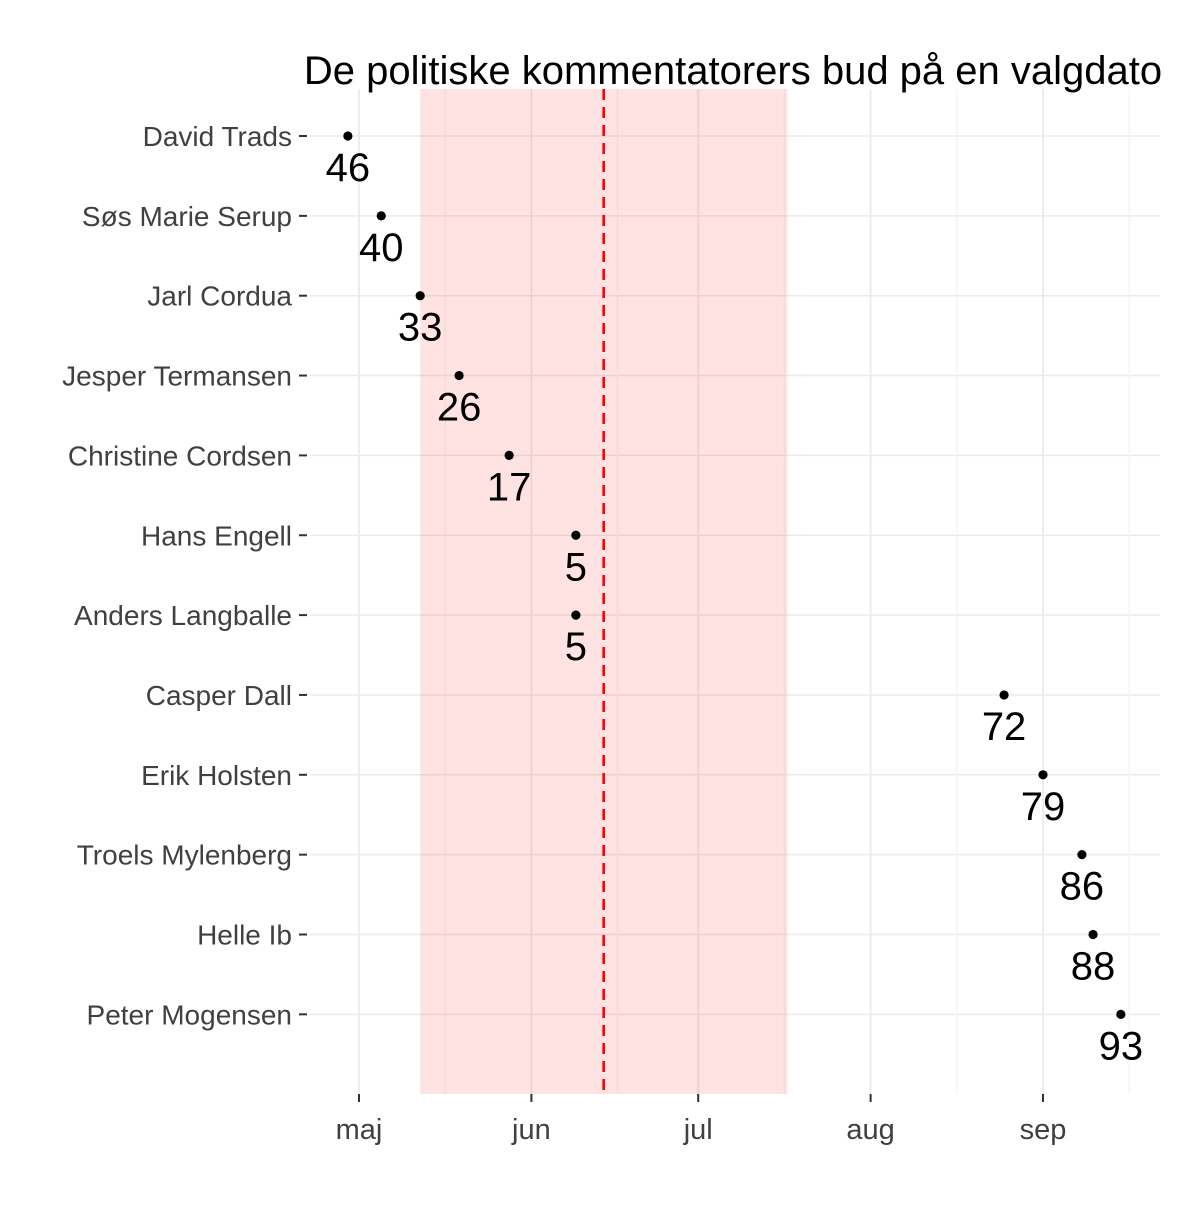 Image resolution: width=1200 pixels, height=1205 pixels. What do you see at coordinates (1121, 1046) in the screenshot?
I see `value-label: 93` at bounding box center [1121, 1046].